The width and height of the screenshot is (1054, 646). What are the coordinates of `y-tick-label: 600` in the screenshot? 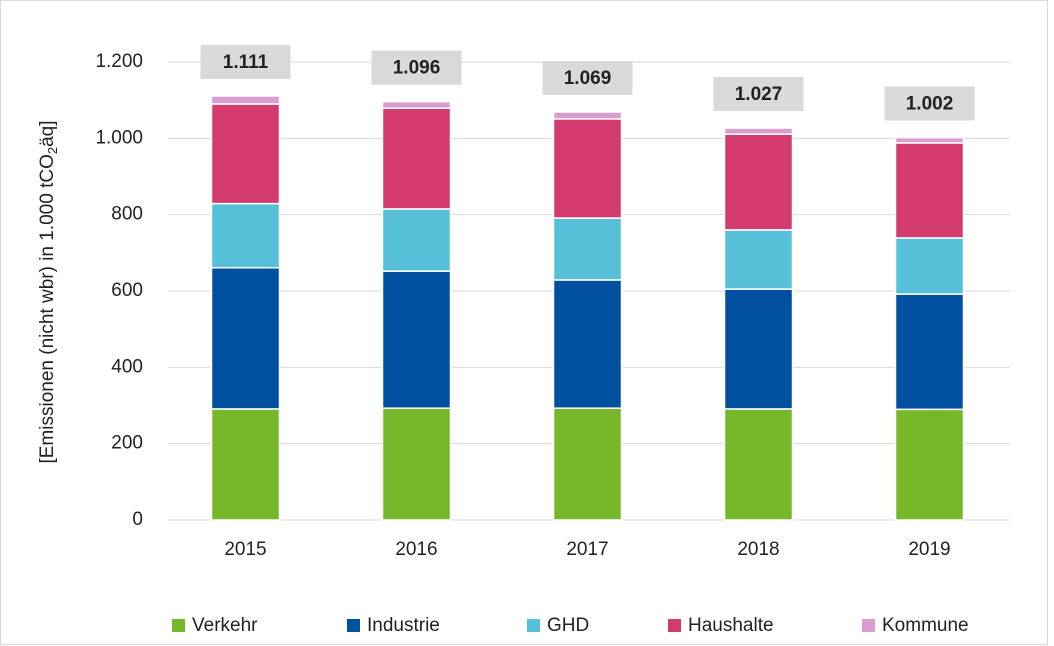 It's located at (127, 290).